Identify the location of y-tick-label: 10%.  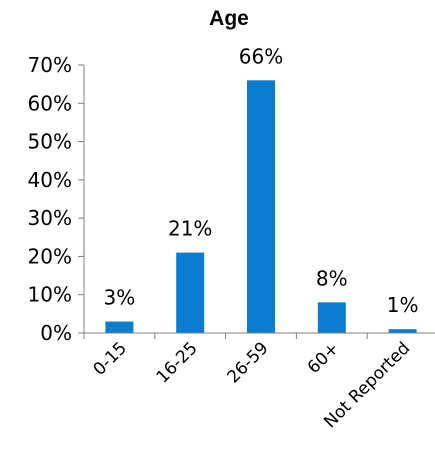
(50, 295).